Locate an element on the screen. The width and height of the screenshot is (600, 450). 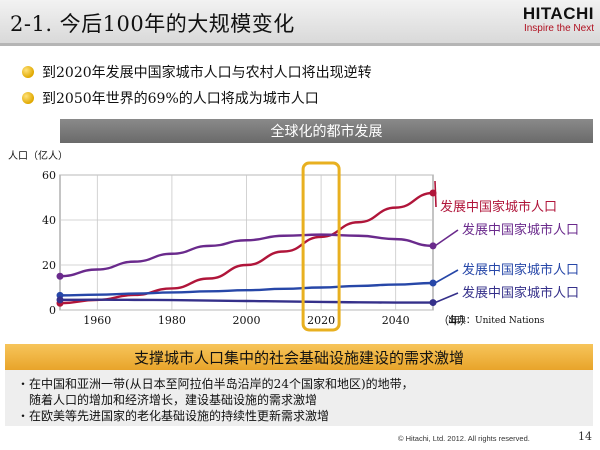
x-tick-label: 2020 is located at coordinates (321, 320).